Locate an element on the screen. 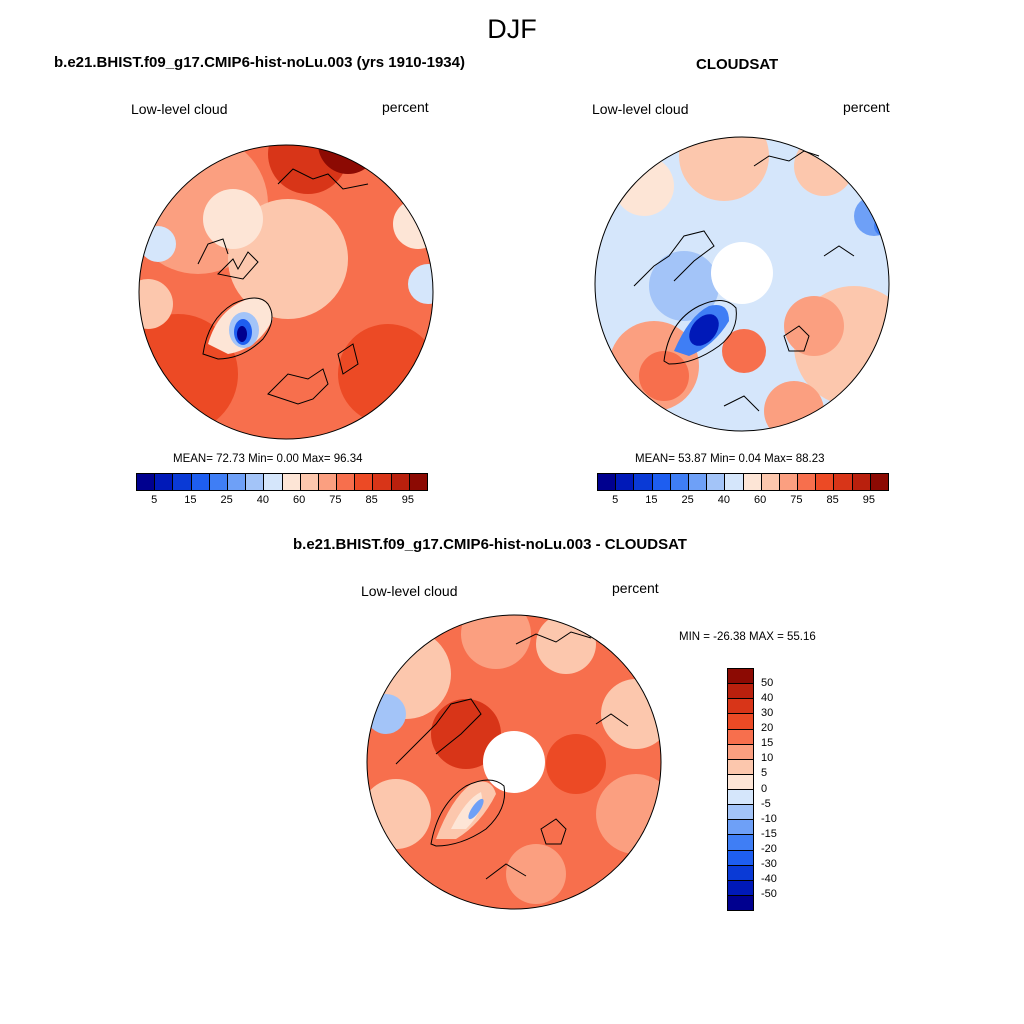 The height and width of the screenshot is (1024, 1024). model-stats: MEAN= 72.73 Min= 0.00 Max= 96.34 is located at coordinates (268, 459).